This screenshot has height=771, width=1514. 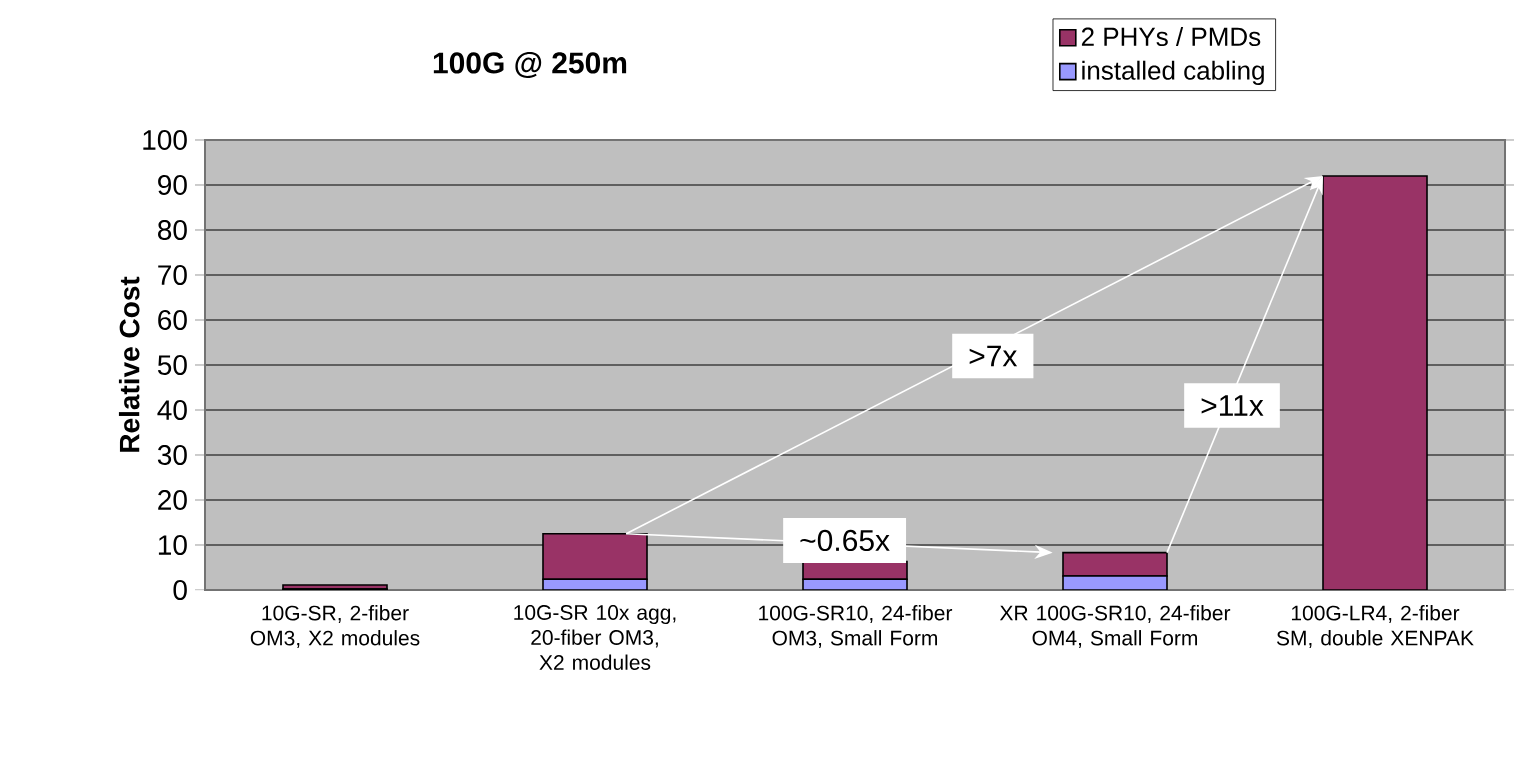 I want to click on x-tick-label: 10G-SR 10x agg, 20-fiber OM3, X2 modules, so click(x=595, y=637).